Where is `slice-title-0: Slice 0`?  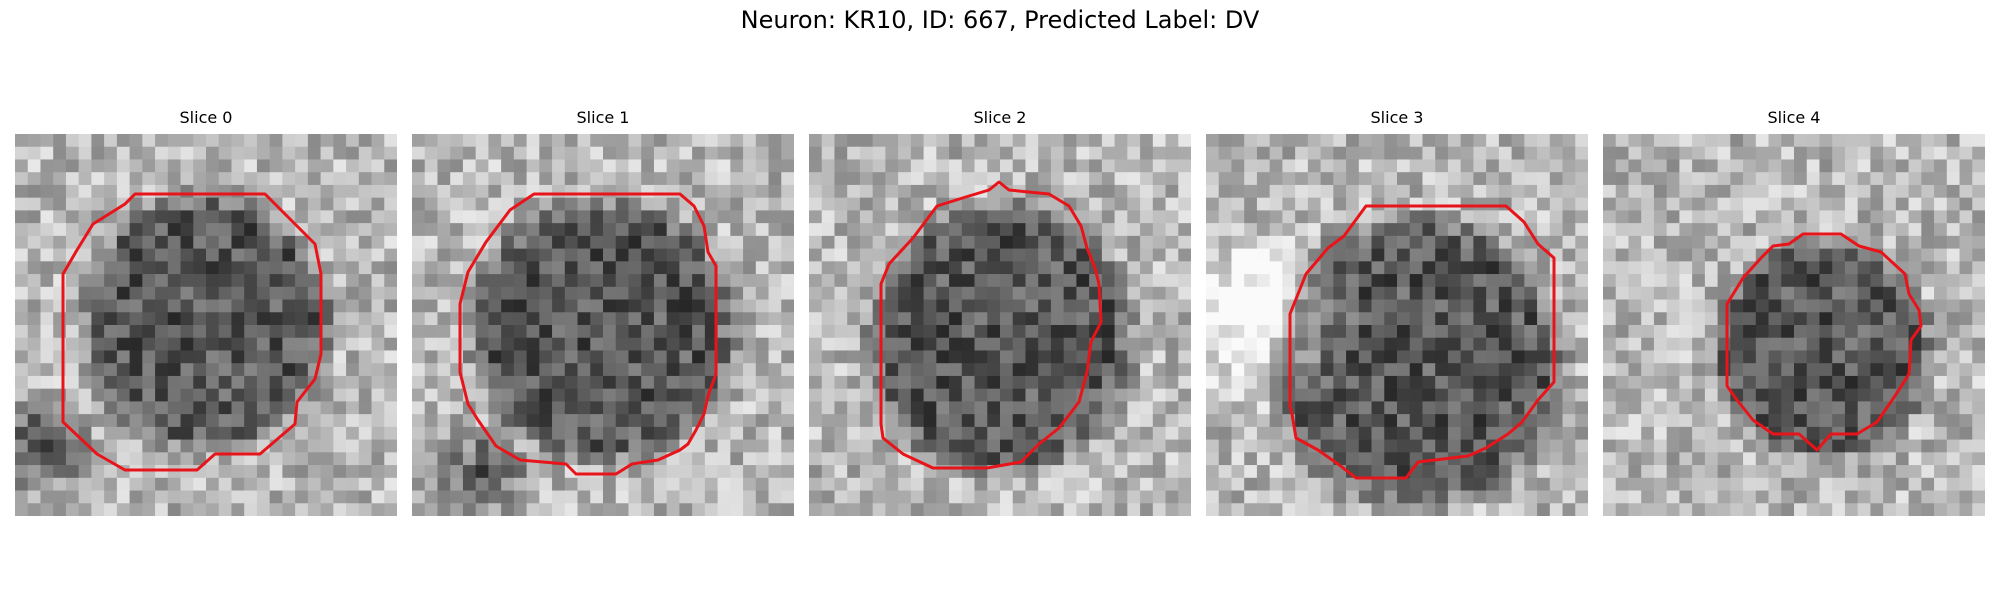
slice-title-0: Slice 0 is located at coordinates (206, 117).